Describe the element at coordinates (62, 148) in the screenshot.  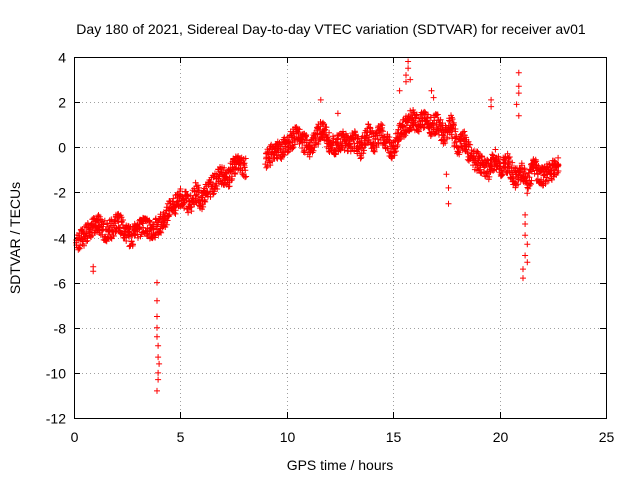
I see `y-tick-label: 0` at that location.